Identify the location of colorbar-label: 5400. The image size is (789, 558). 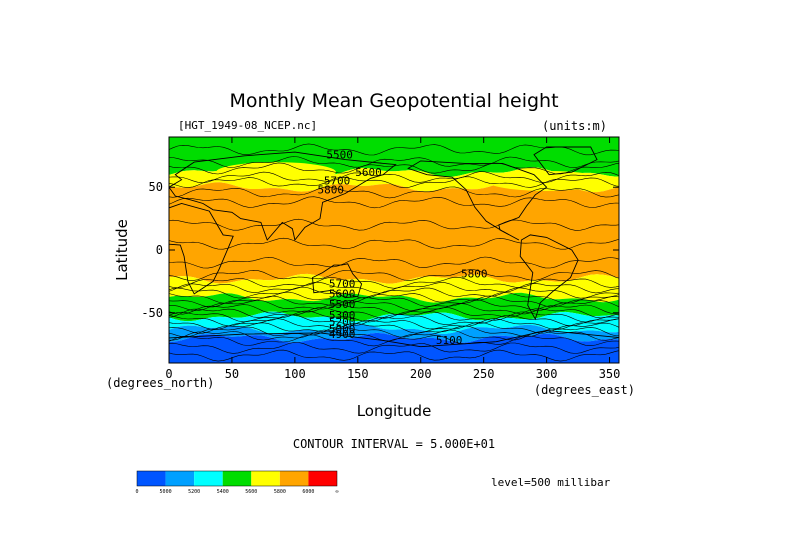
(223, 492).